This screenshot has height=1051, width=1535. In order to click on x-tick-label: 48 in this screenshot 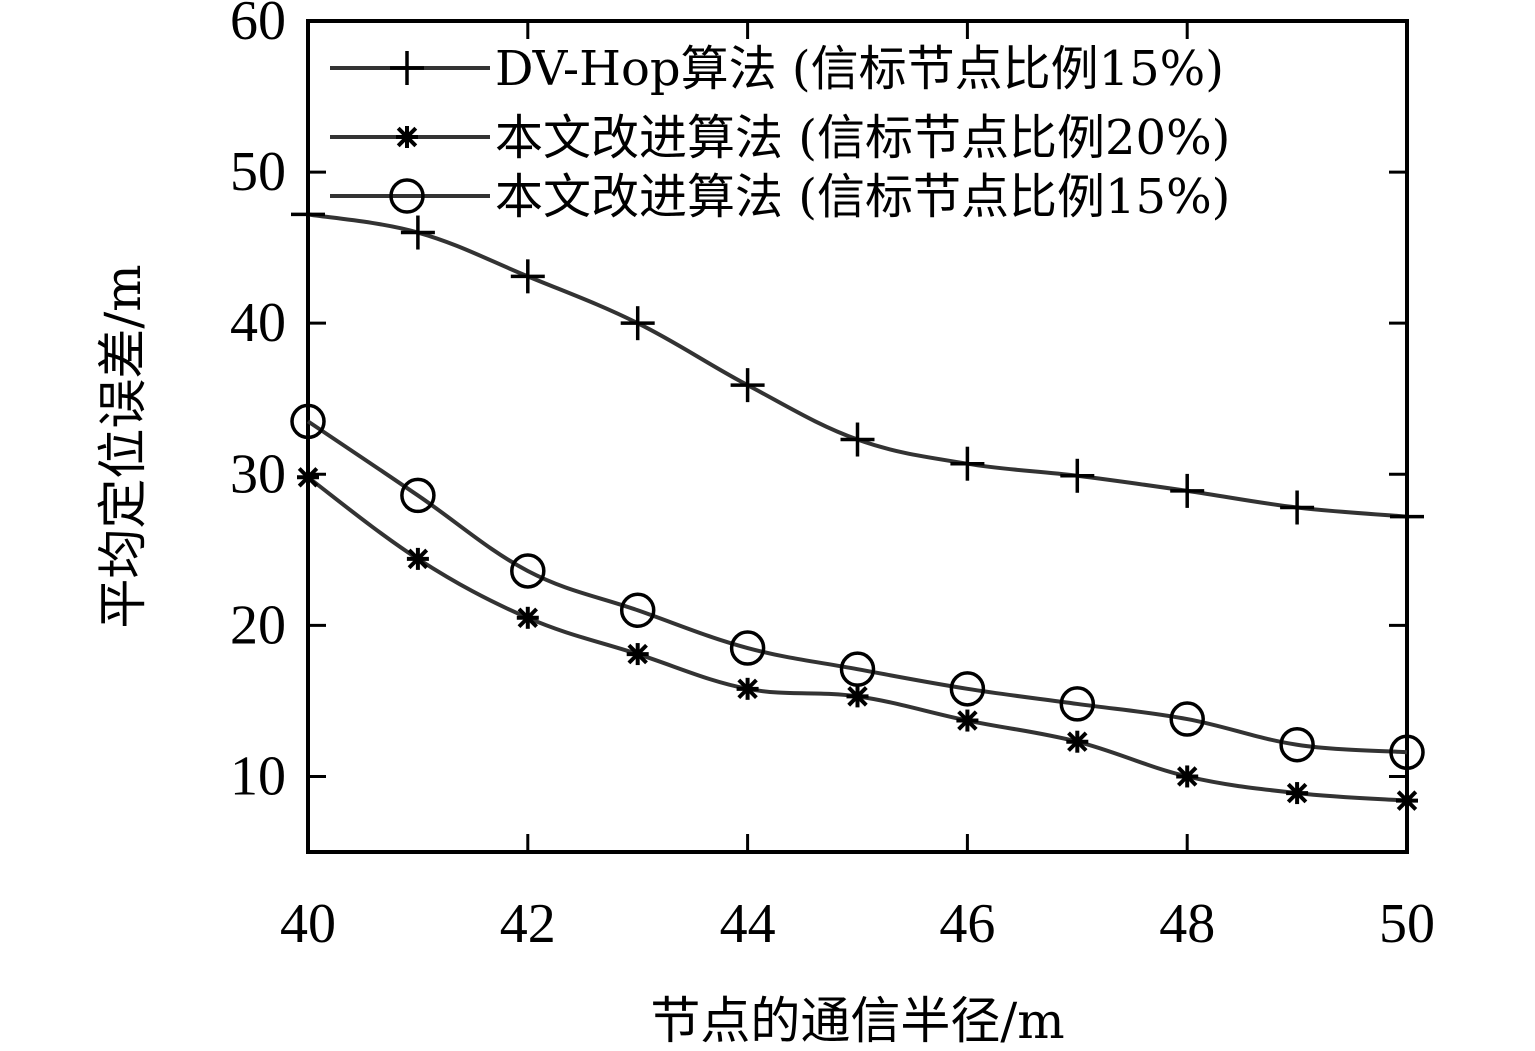, I will do `click(1187, 924)`.